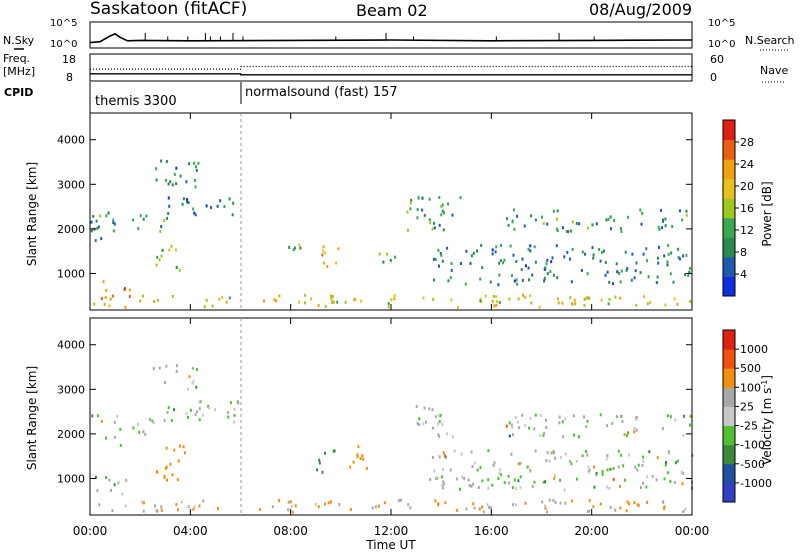 The width and height of the screenshot is (800, 554). What do you see at coordinates (754, 349) in the screenshot?
I see `velocity-colorbar-tick-label: 1000` at bounding box center [754, 349].